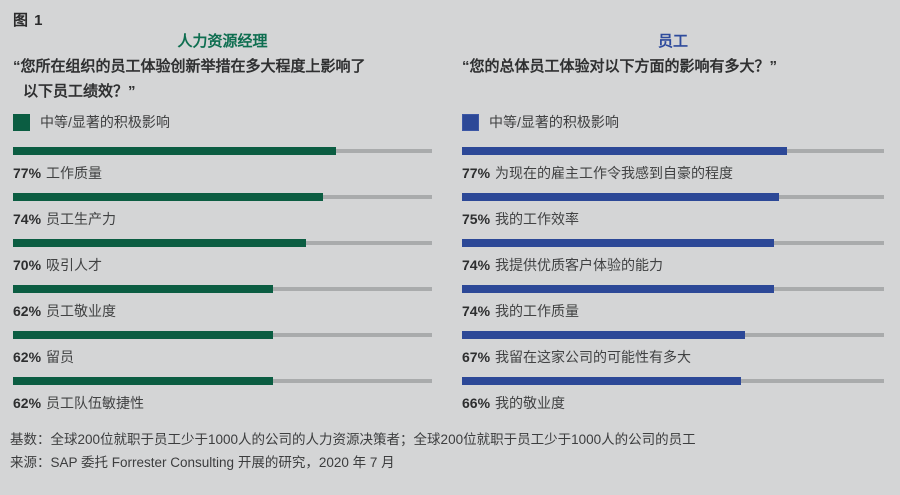 The width and height of the screenshot is (900, 495). Describe the element at coordinates (222, 311) in the screenshot. I see `bar-label: 62% 员工敬业度` at that location.